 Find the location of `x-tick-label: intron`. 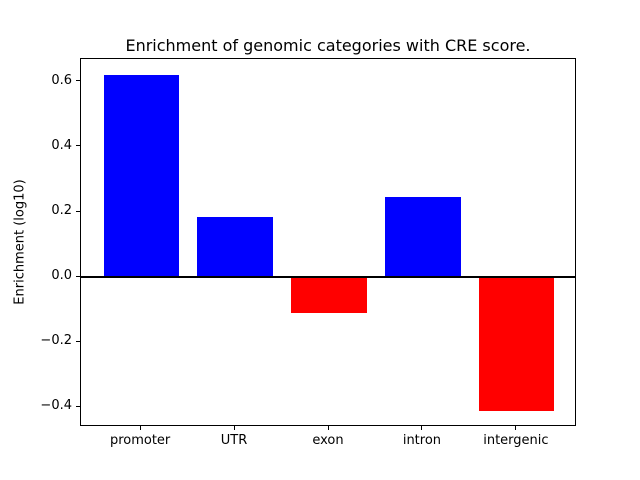

x-tick-label: intron is located at coordinates (422, 440).